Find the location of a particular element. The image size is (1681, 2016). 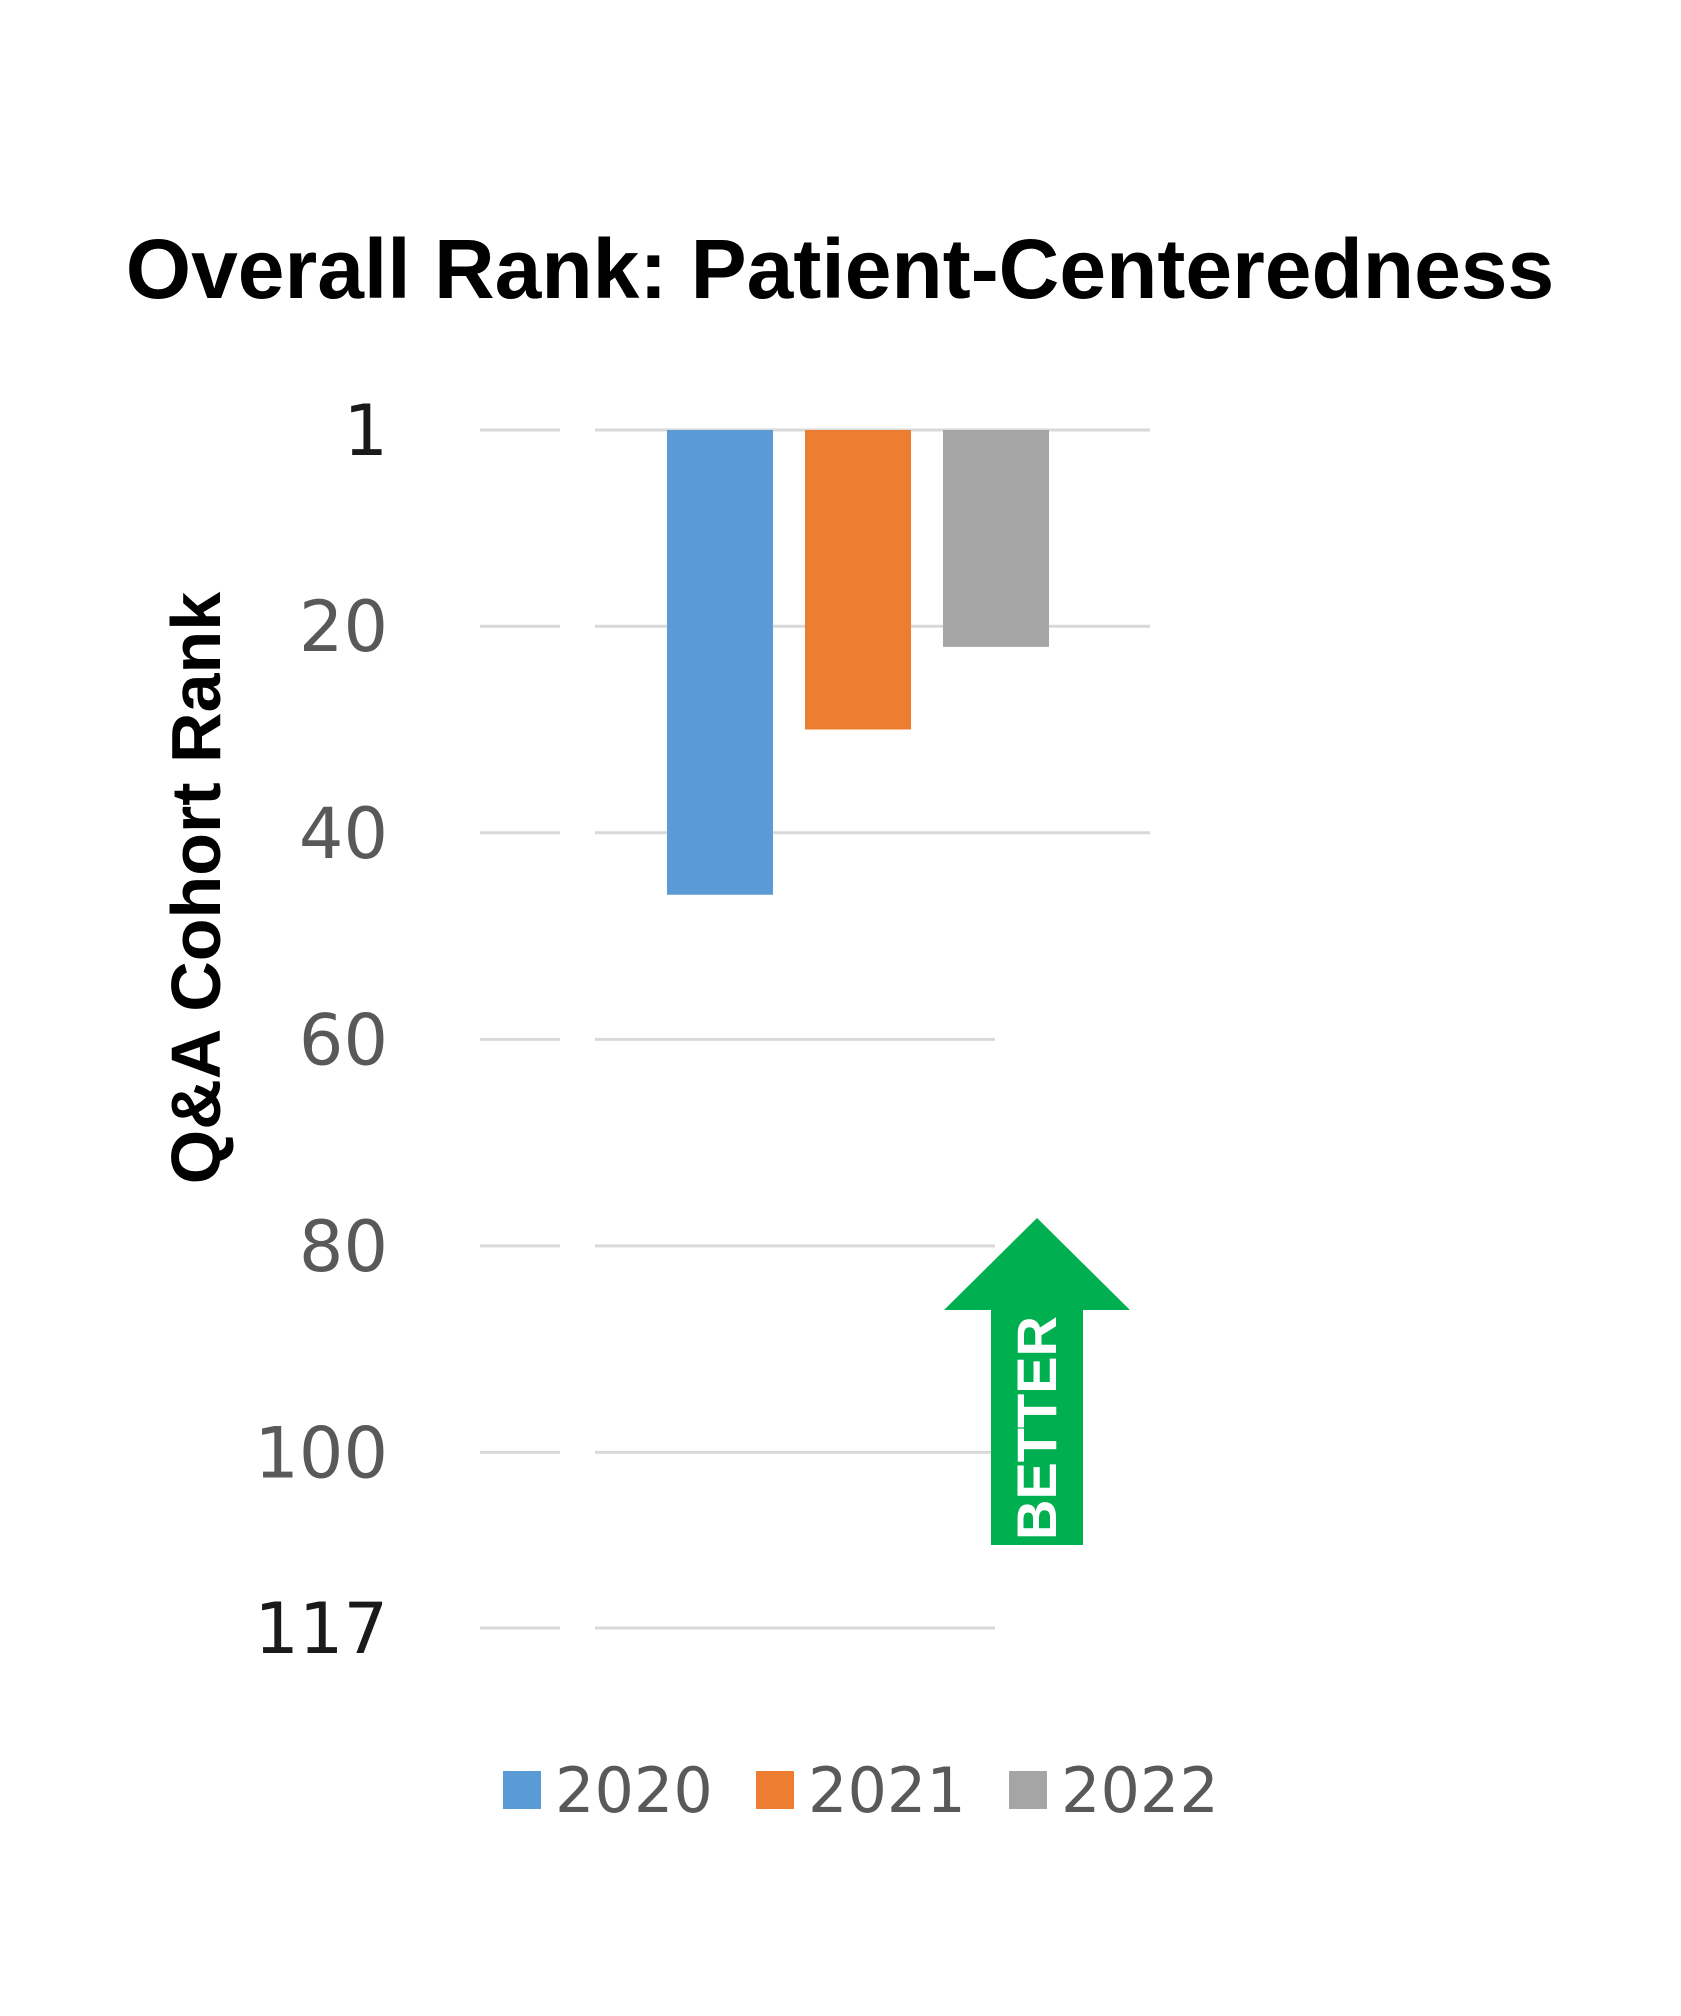

y-axis-label: Q&A Cohort Rank is located at coordinates (196, 888).